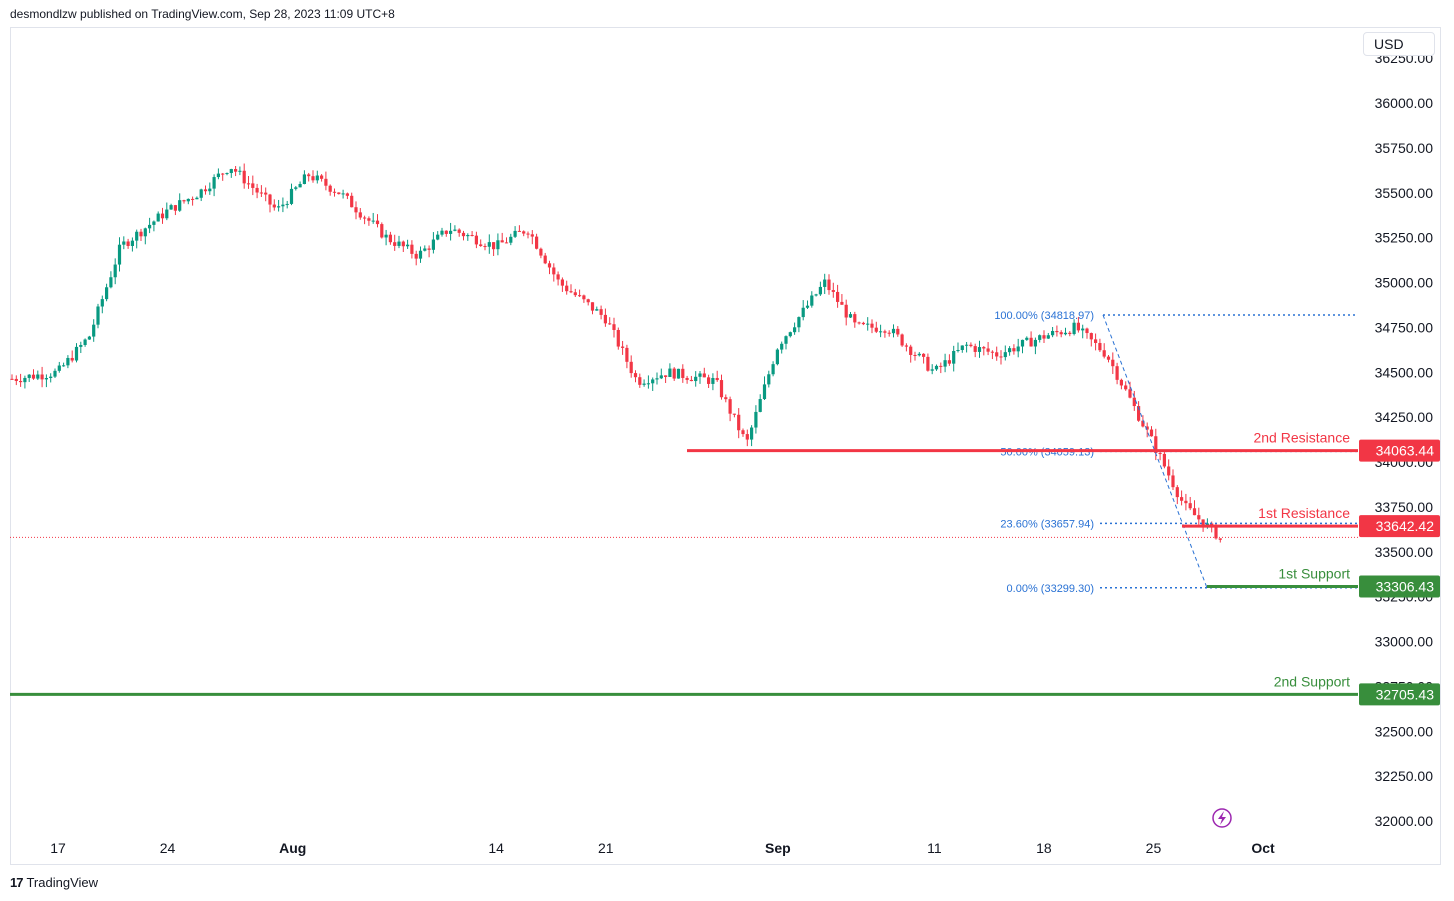 The width and height of the screenshot is (1454, 901). What do you see at coordinates (1405, 586) in the screenshot?
I see `price-tag-label: 33306.43` at bounding box center [1405, 586].